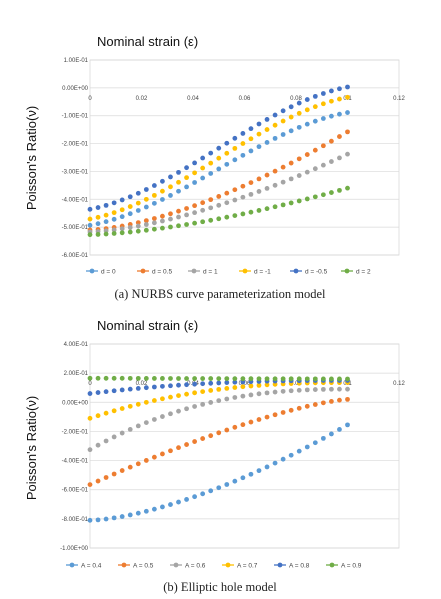 Image resolution: width=441 pixels, height=599 pixels. Describe the element at coordinates (332, 565) in the screenshot. I see `legend-swatch-marker` at that location.